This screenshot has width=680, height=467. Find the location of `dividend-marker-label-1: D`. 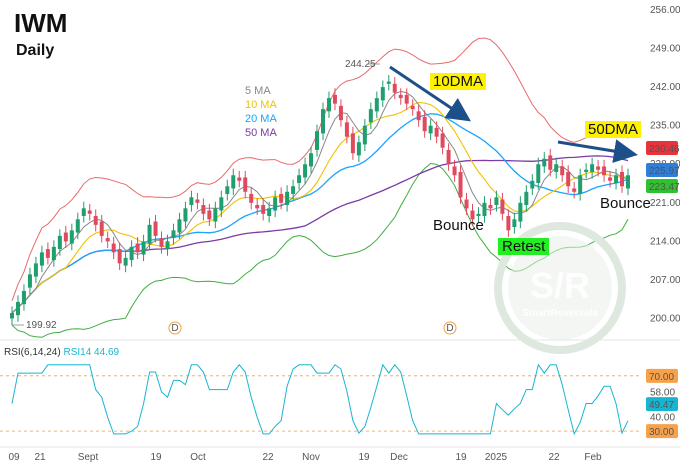

dividend-marker-label-1: D is located at coordinates (449, 328).